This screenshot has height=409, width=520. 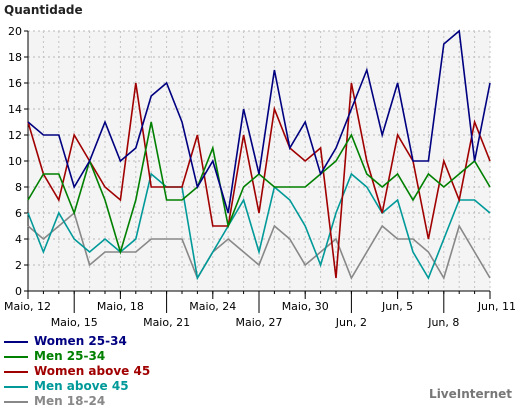 What do you see at coordinates (18, 239) in the screenshot?
I see `y-tick-label: 4` at bounding box center [18, 239].